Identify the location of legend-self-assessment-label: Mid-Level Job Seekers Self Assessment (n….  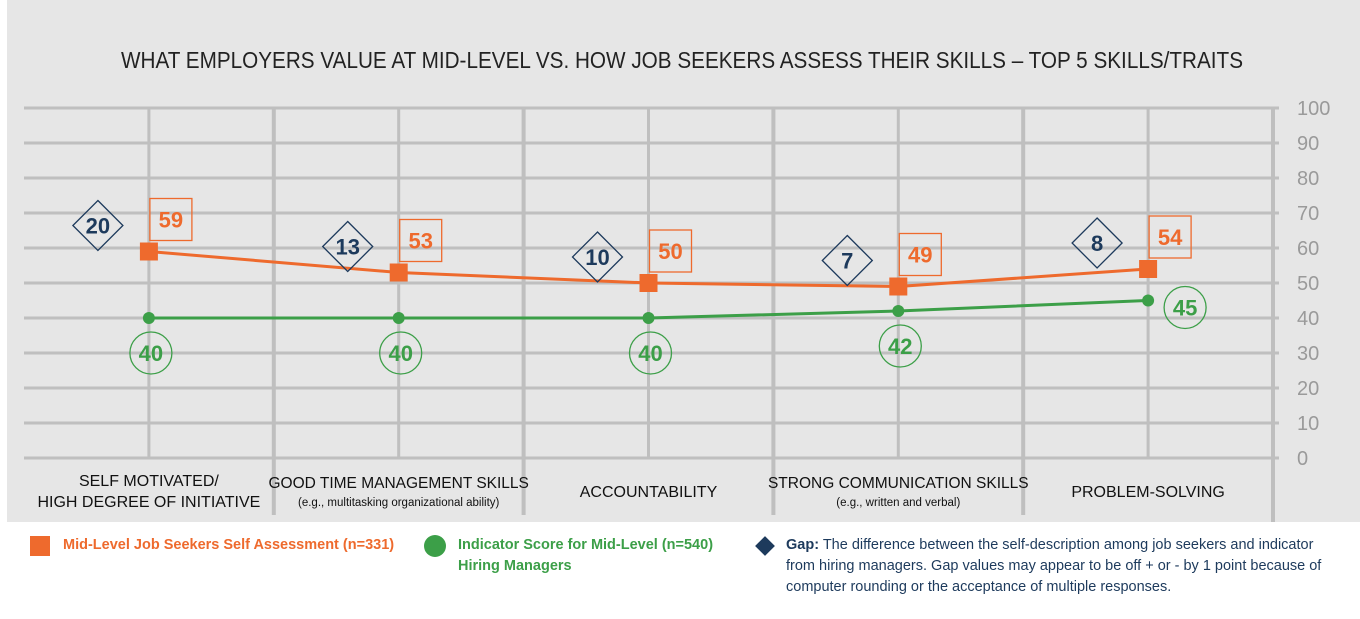
(229, 545).